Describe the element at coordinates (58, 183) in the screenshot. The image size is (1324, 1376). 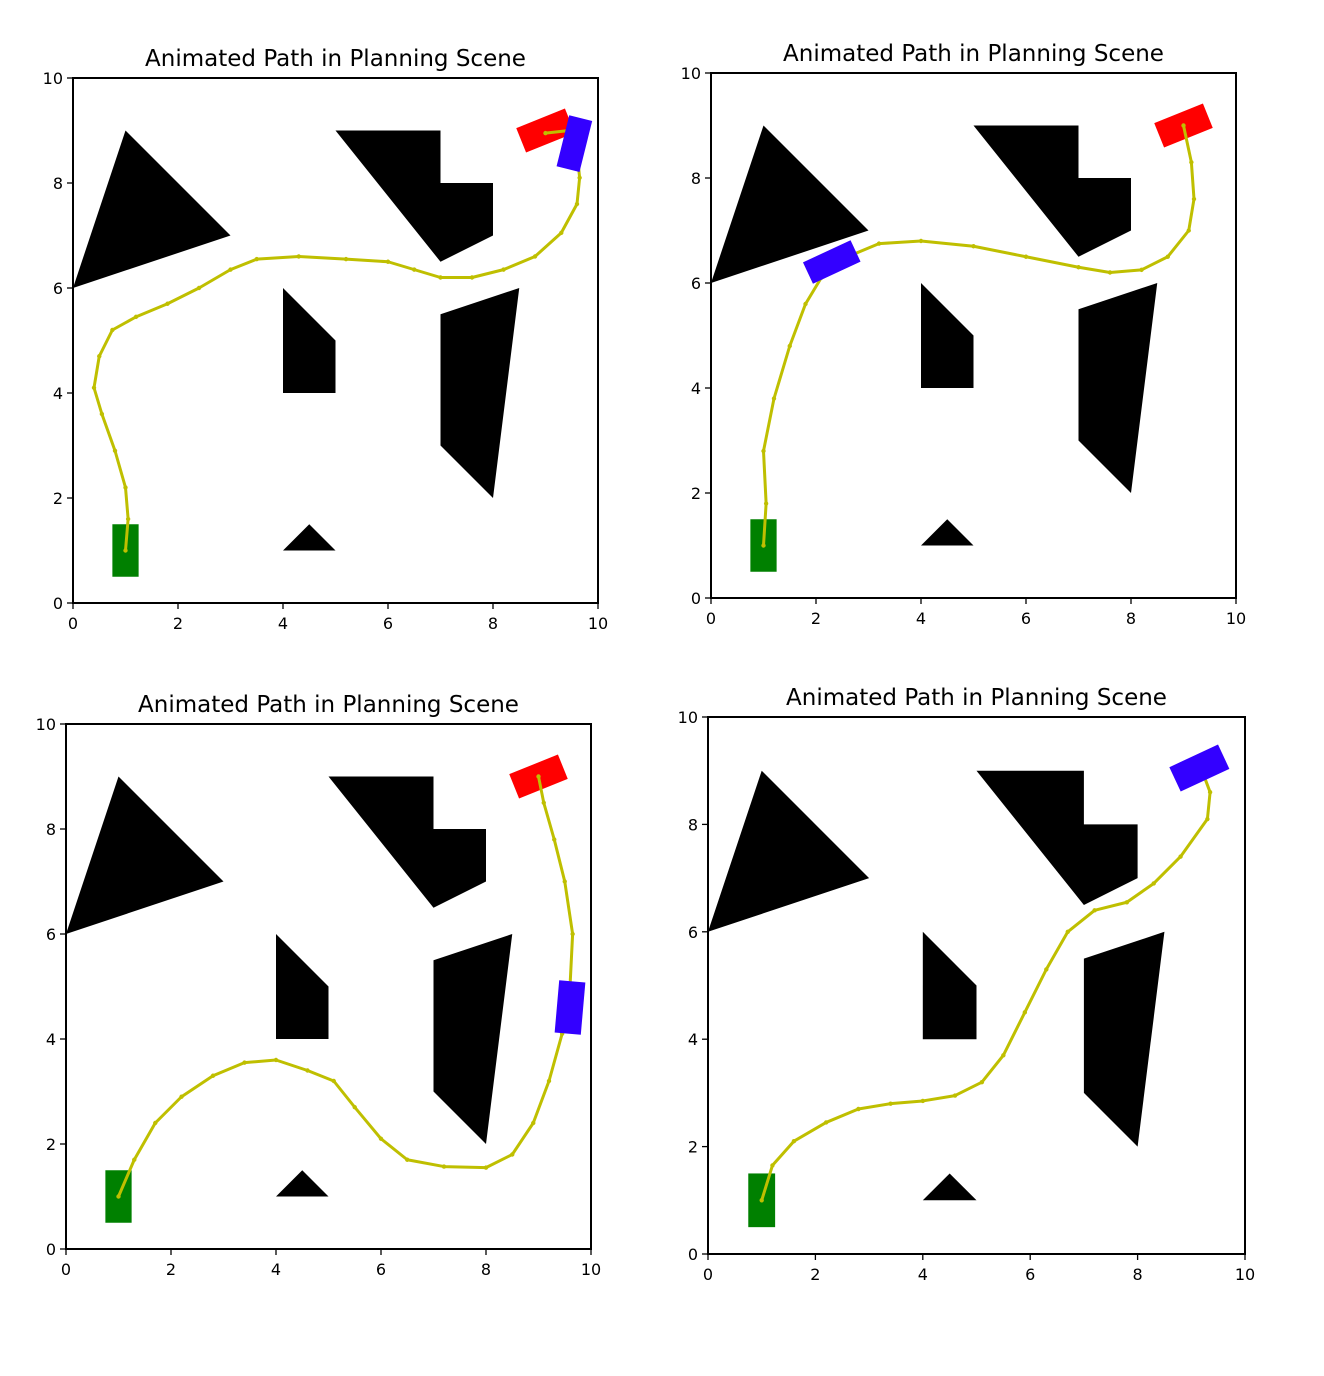
I see `y-tick-label: 8` at that location.